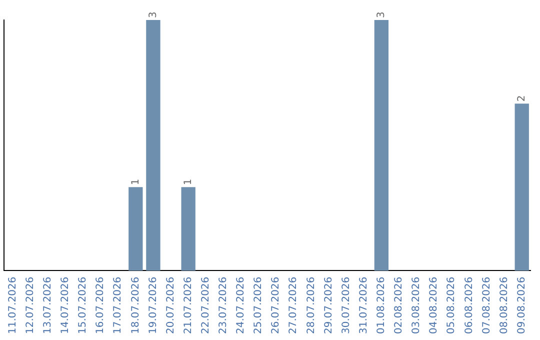 The image size is (540, 340). Describe the element at coordinates (294, 305) in the screenshot. I see `x-tick-label: 27.07.2026` at that location.